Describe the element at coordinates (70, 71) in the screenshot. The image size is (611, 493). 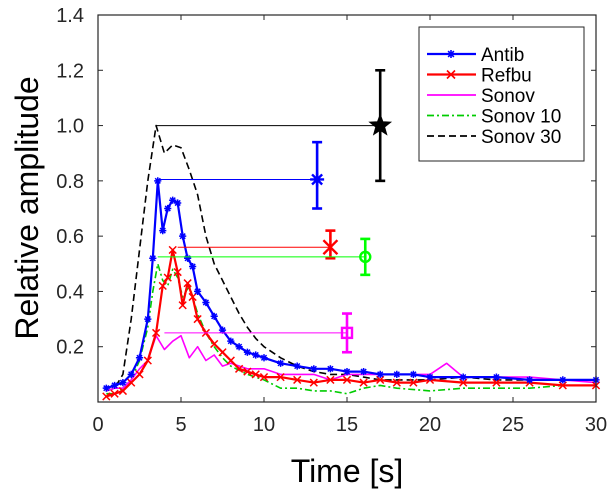
I see `y-tick-label: 1.2` at that location.